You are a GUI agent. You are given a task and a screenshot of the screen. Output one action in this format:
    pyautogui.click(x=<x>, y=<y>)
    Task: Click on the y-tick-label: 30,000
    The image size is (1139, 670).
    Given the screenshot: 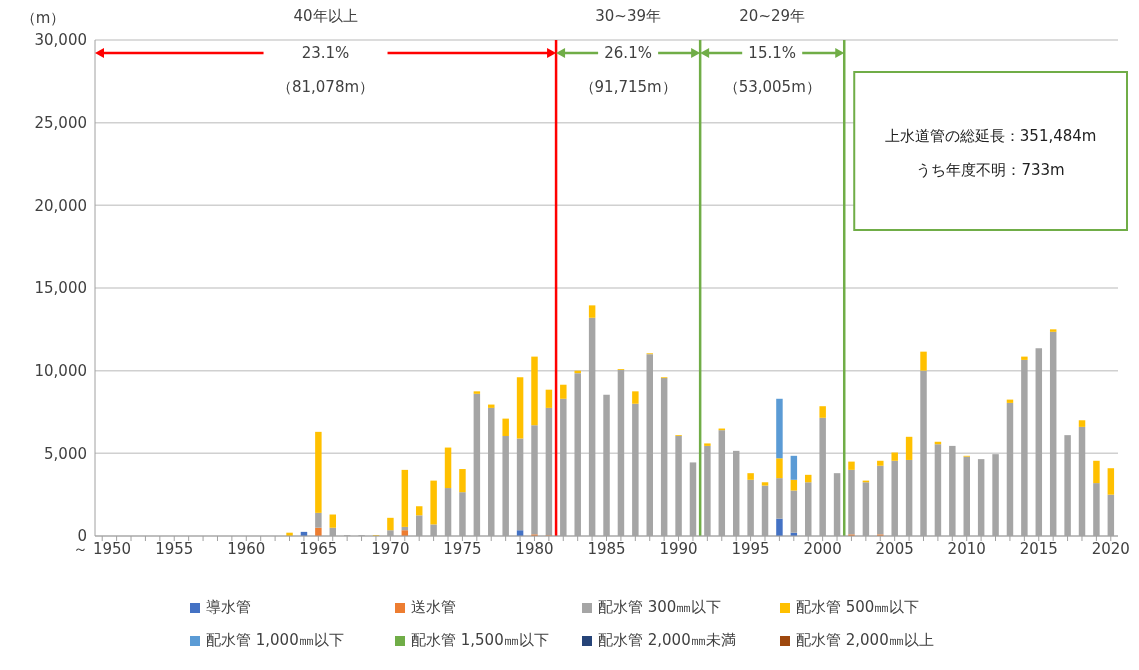 What is the action you would take?
    pyautogui.click(x=60, y=40)
    